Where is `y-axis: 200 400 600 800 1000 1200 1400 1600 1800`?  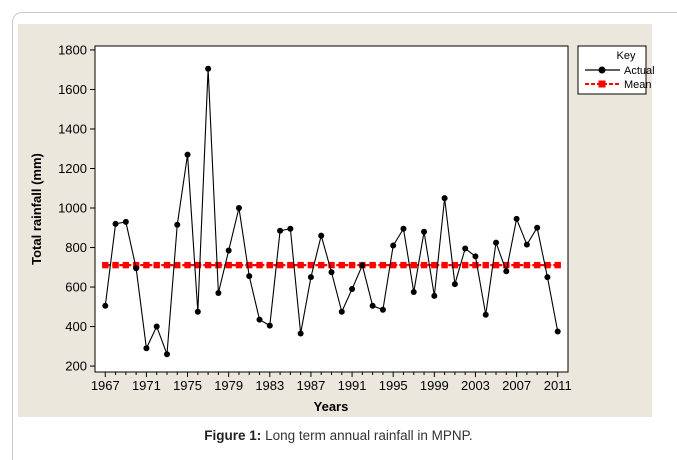 y-axis: 200 400 600 800 1000 1200 1400 1600 1800 is located at coordinates (76, 208).